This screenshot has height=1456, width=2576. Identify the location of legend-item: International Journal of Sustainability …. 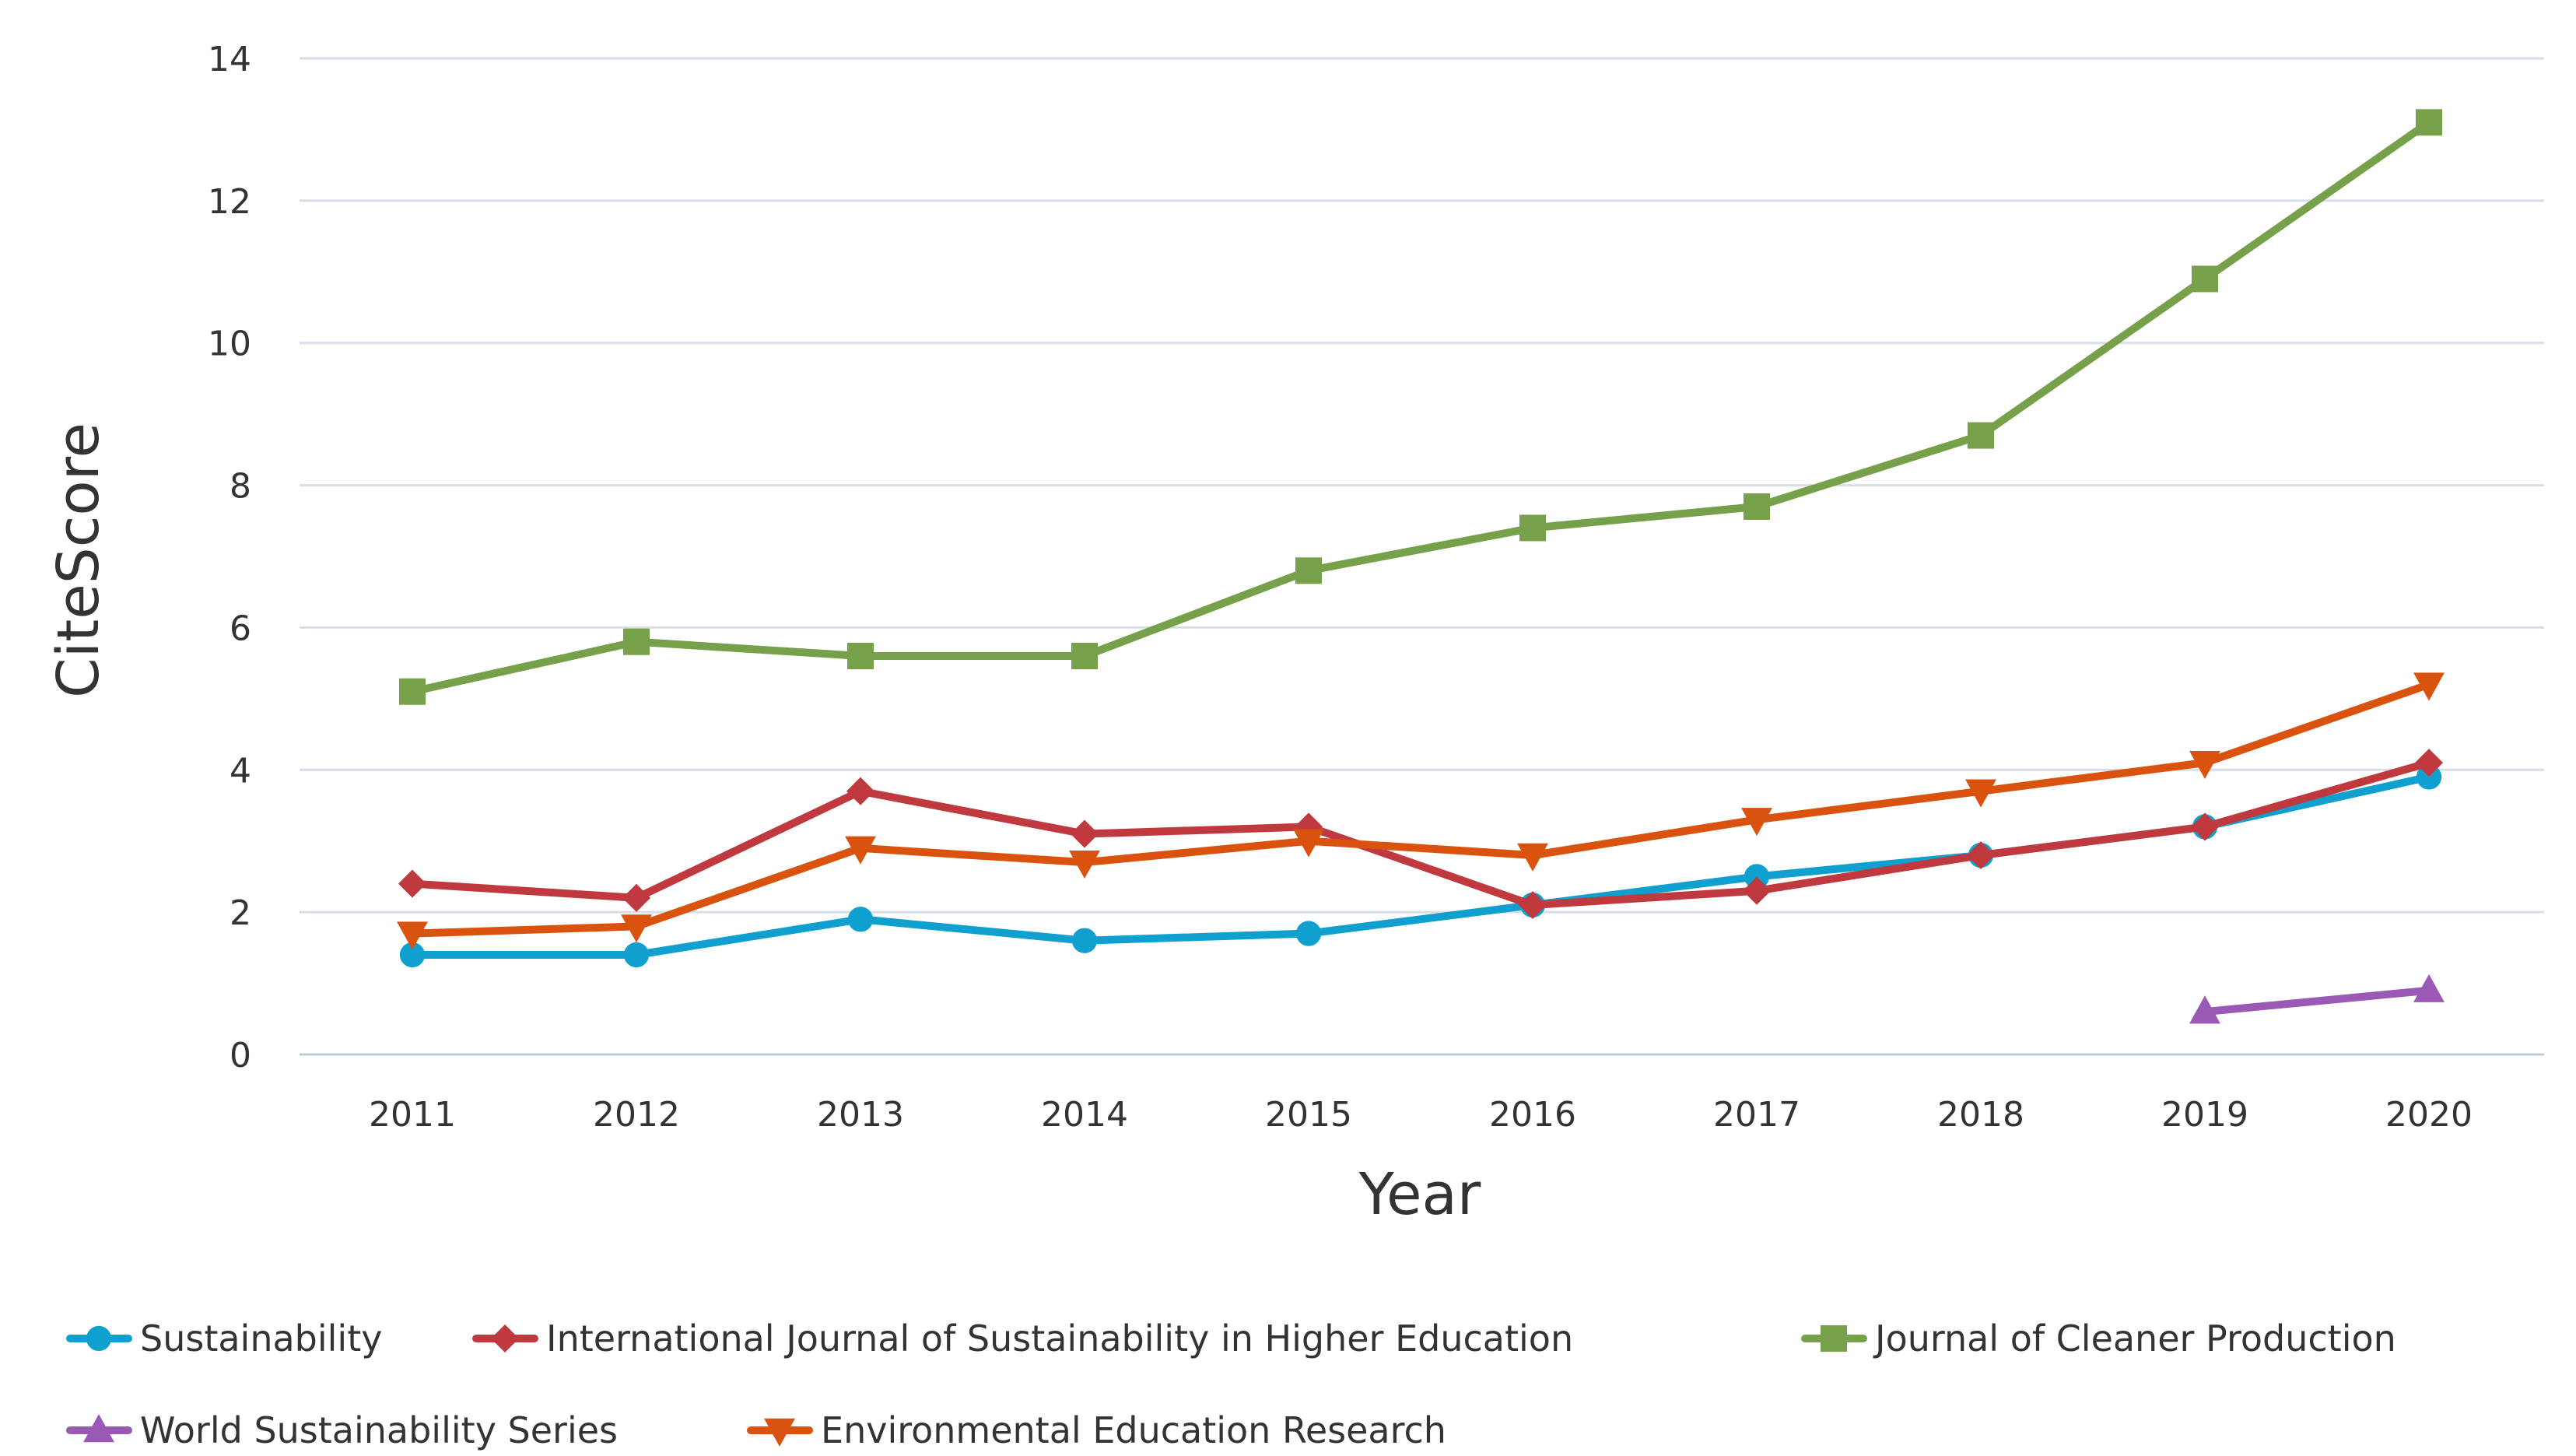
(1023, 1339).